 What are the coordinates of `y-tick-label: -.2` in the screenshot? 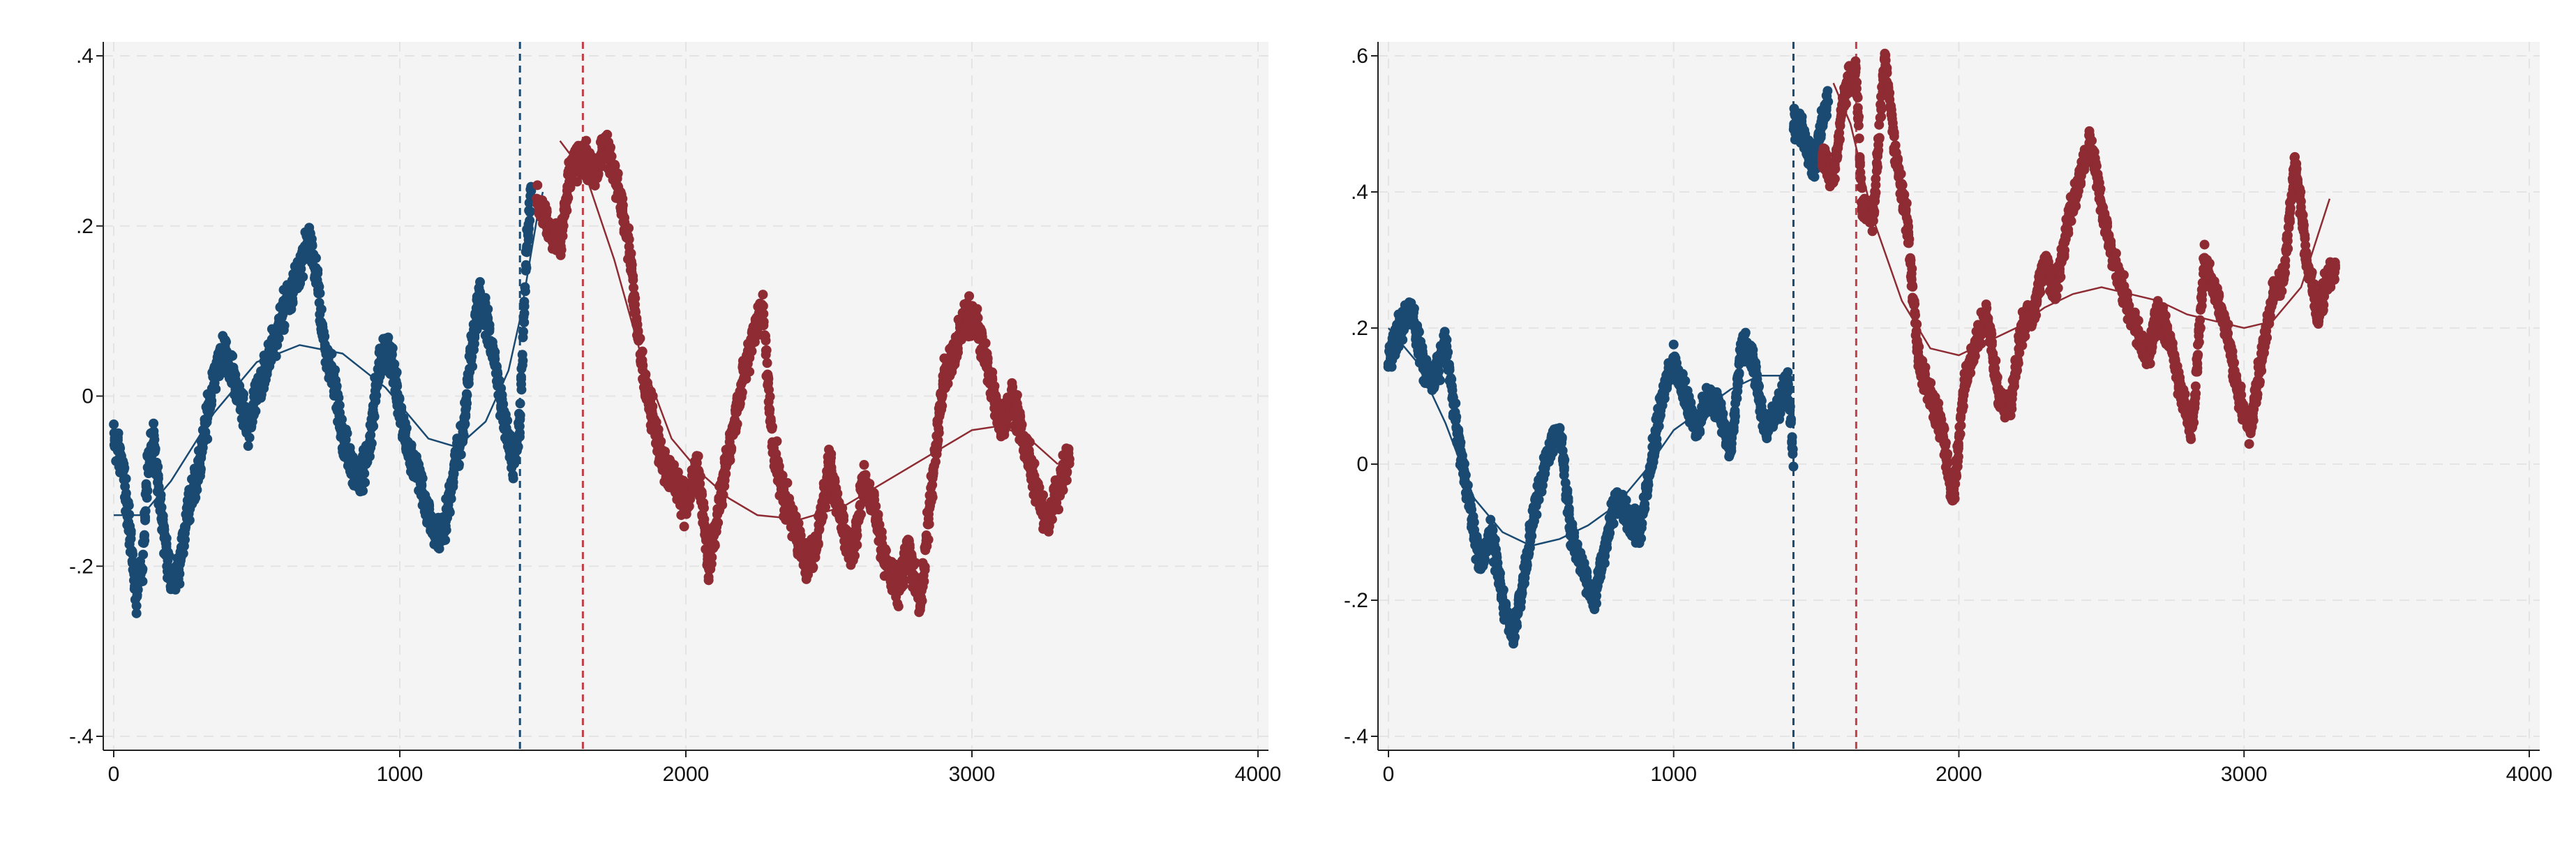 It's located at (1356, 600).